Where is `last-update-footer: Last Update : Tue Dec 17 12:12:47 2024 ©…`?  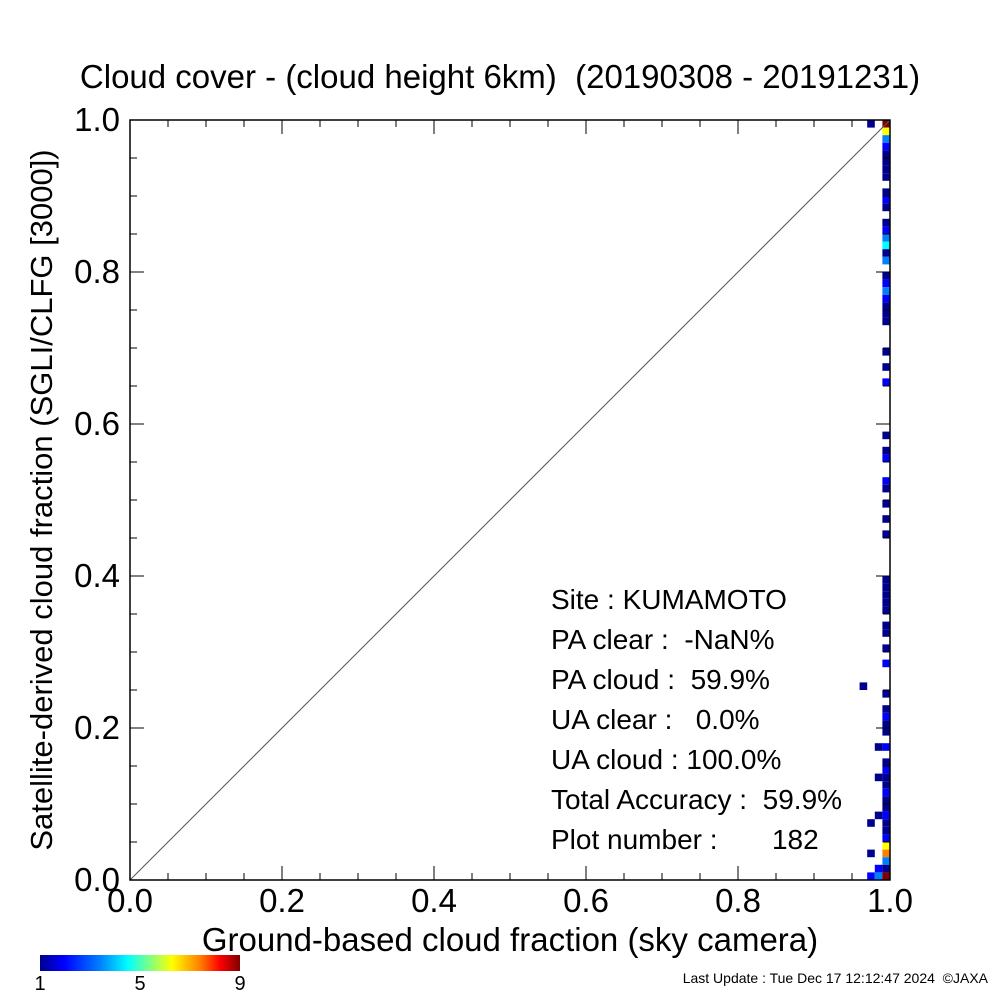
last-update-footer: Last Update : Tue Dec 17 12:12:47 2024 ©… is located at coordinates (835, 978).